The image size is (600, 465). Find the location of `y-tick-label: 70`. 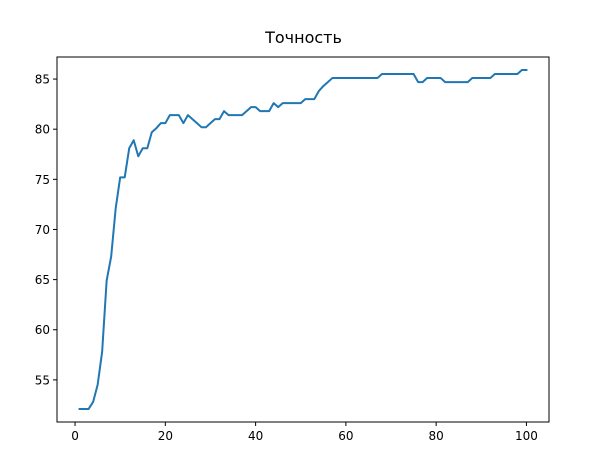

y-tick-label: 70 is located at coordinates (42, 230).